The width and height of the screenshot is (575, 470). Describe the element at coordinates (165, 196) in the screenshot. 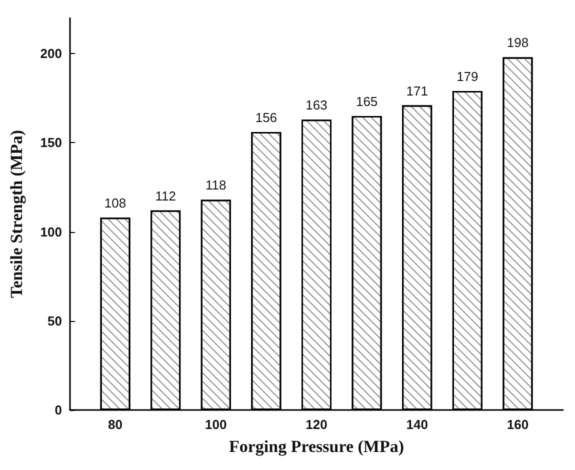

I see `data-label: 112` at that location.